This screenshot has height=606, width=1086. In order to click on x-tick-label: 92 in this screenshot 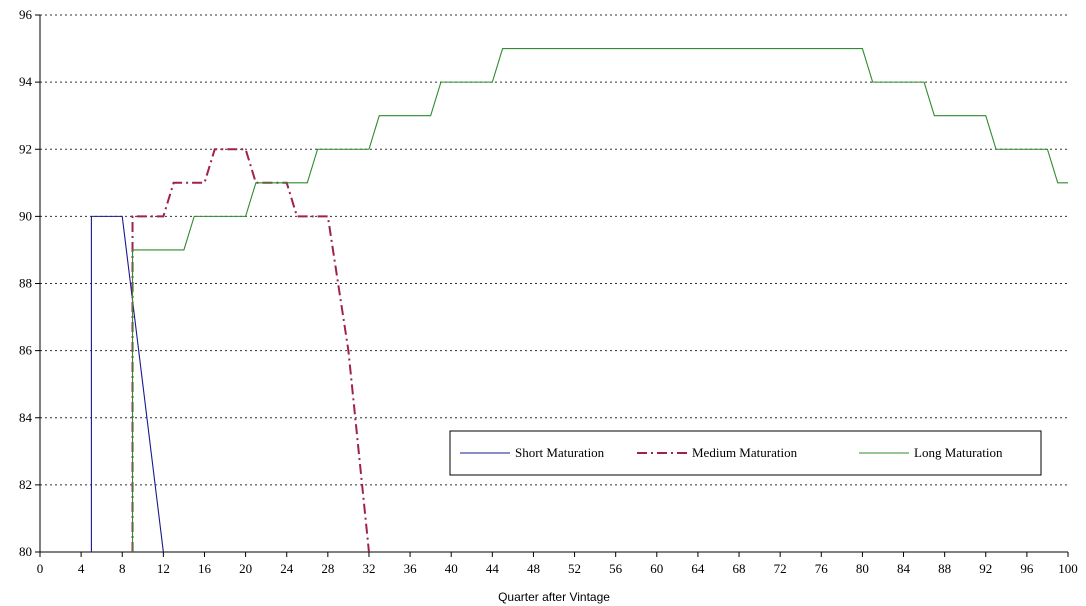, I will do `click(985, 568)`.